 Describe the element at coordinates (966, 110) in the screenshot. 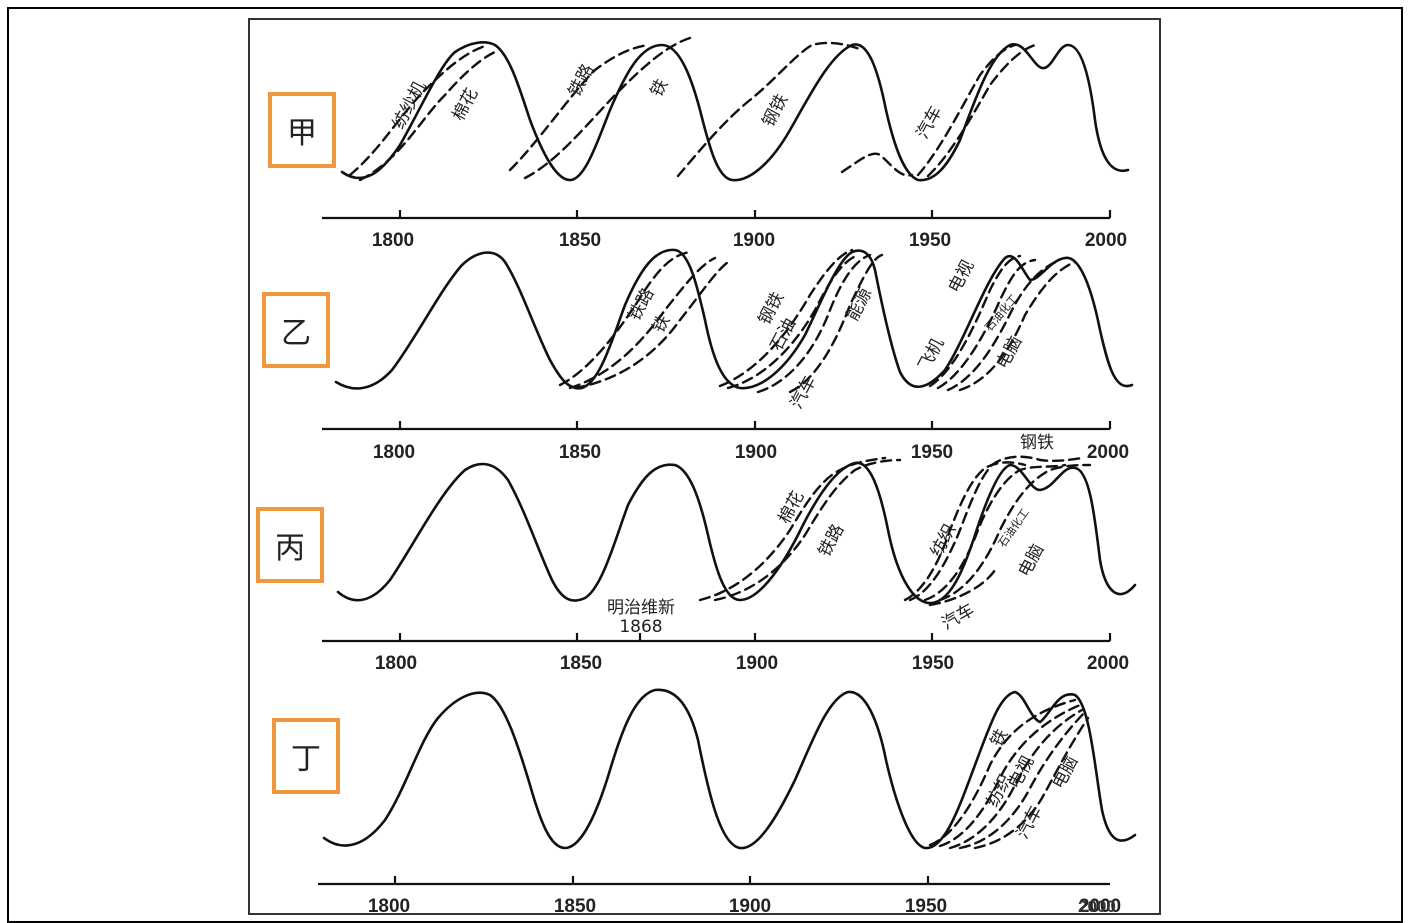

I see `curve-auto-rise-p1` at that location.